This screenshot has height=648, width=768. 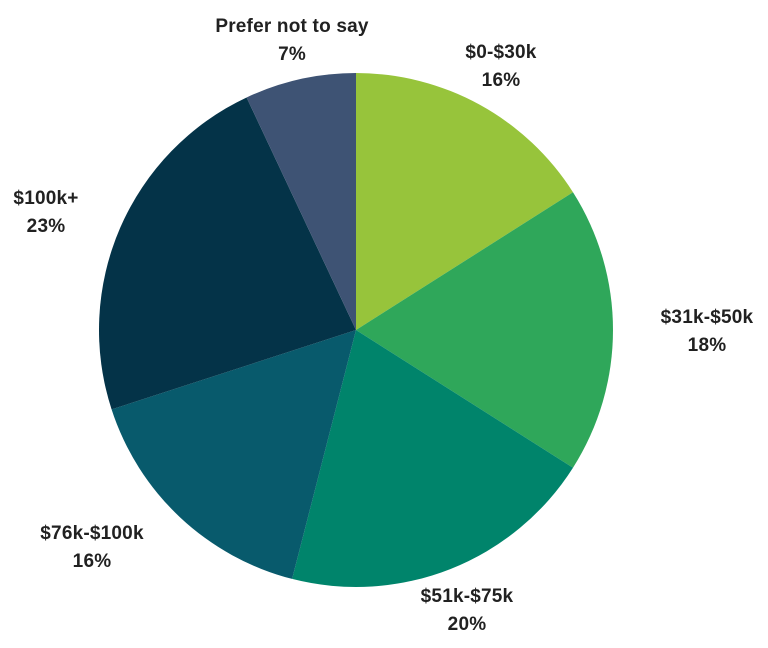 What do you see at coordinates (467, 596) in the screenshot?
I see `slice-label-51k-75k-text: $51k-$75k` at bounding box center [467, 596].